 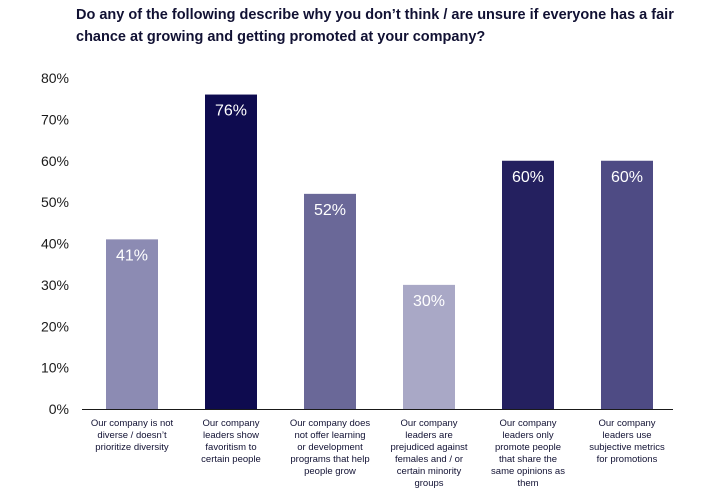 I want to click on category-label-line: promote people, so click(x=528, y=447).